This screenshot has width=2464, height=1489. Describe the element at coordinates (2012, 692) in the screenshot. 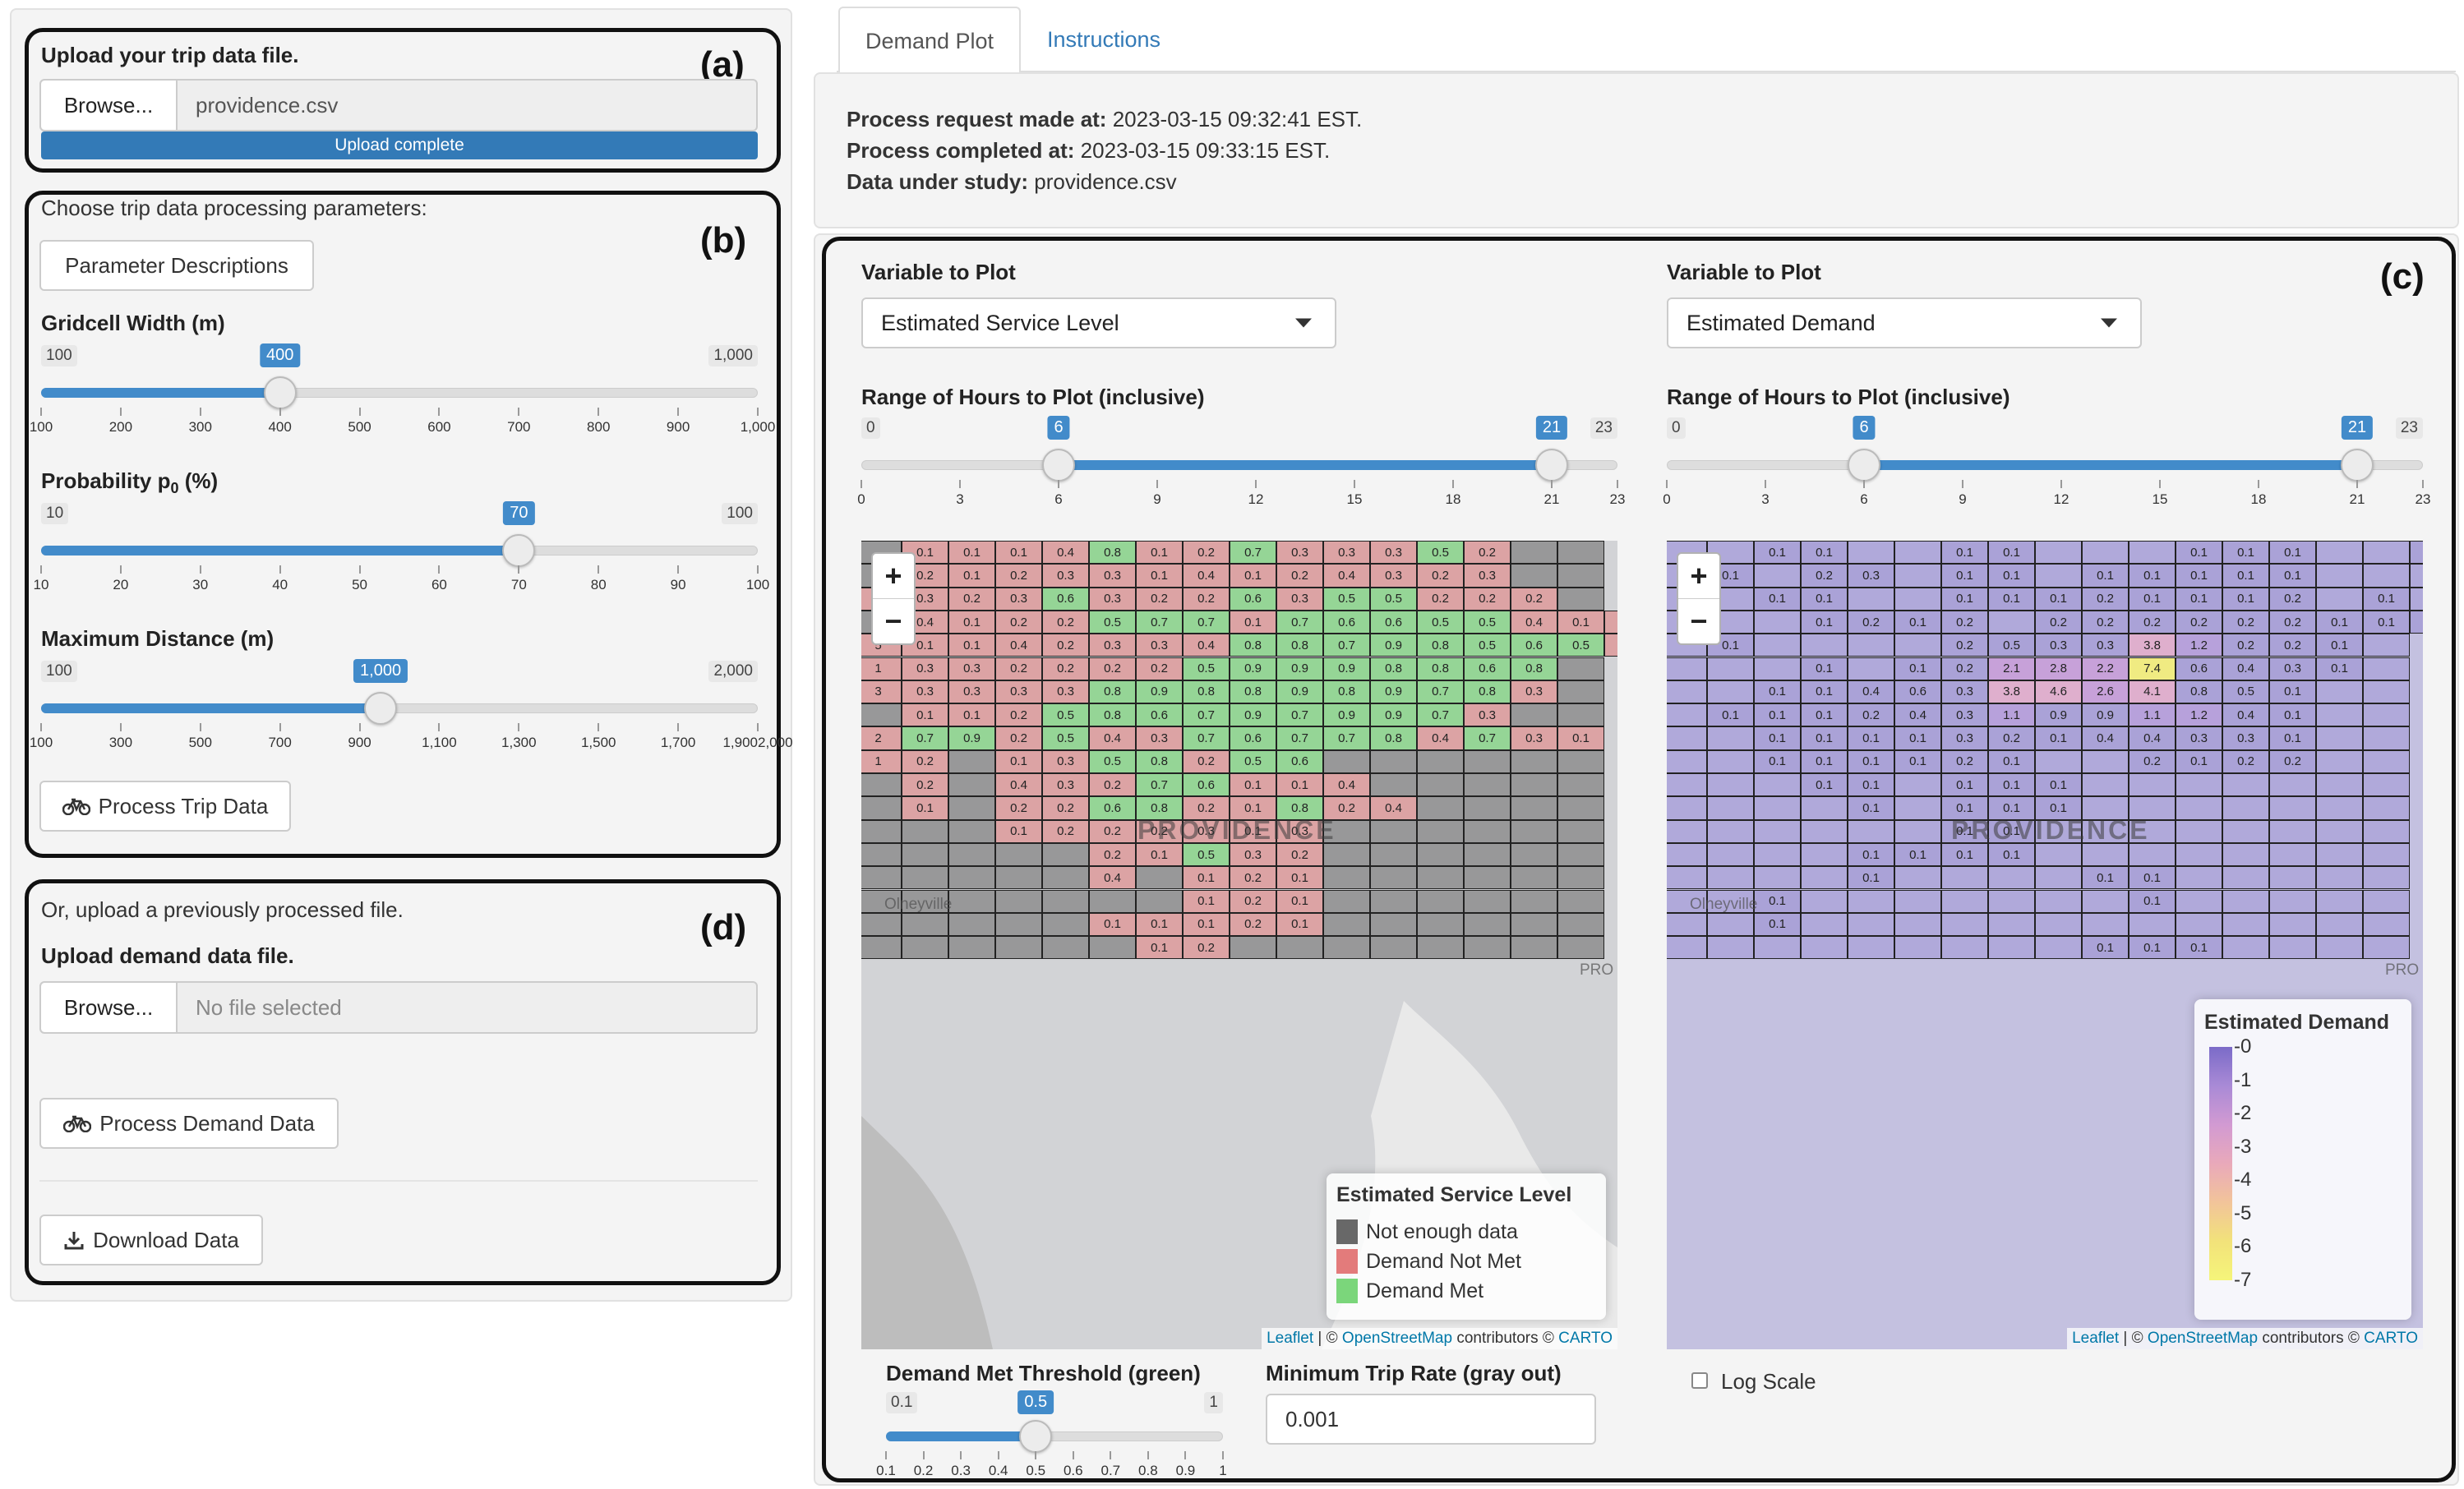

I see `map-grid-cell: 3.8` at that location.